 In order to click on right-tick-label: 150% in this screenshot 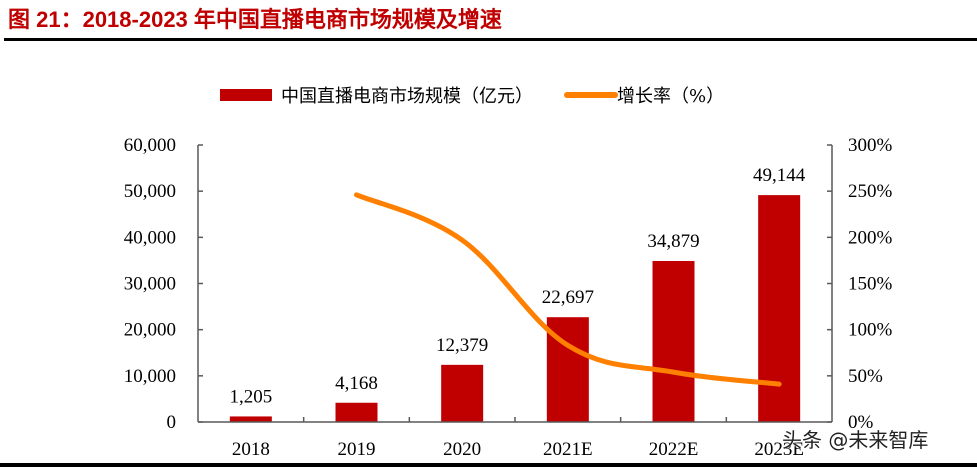, I will do `click(870, 284)`.